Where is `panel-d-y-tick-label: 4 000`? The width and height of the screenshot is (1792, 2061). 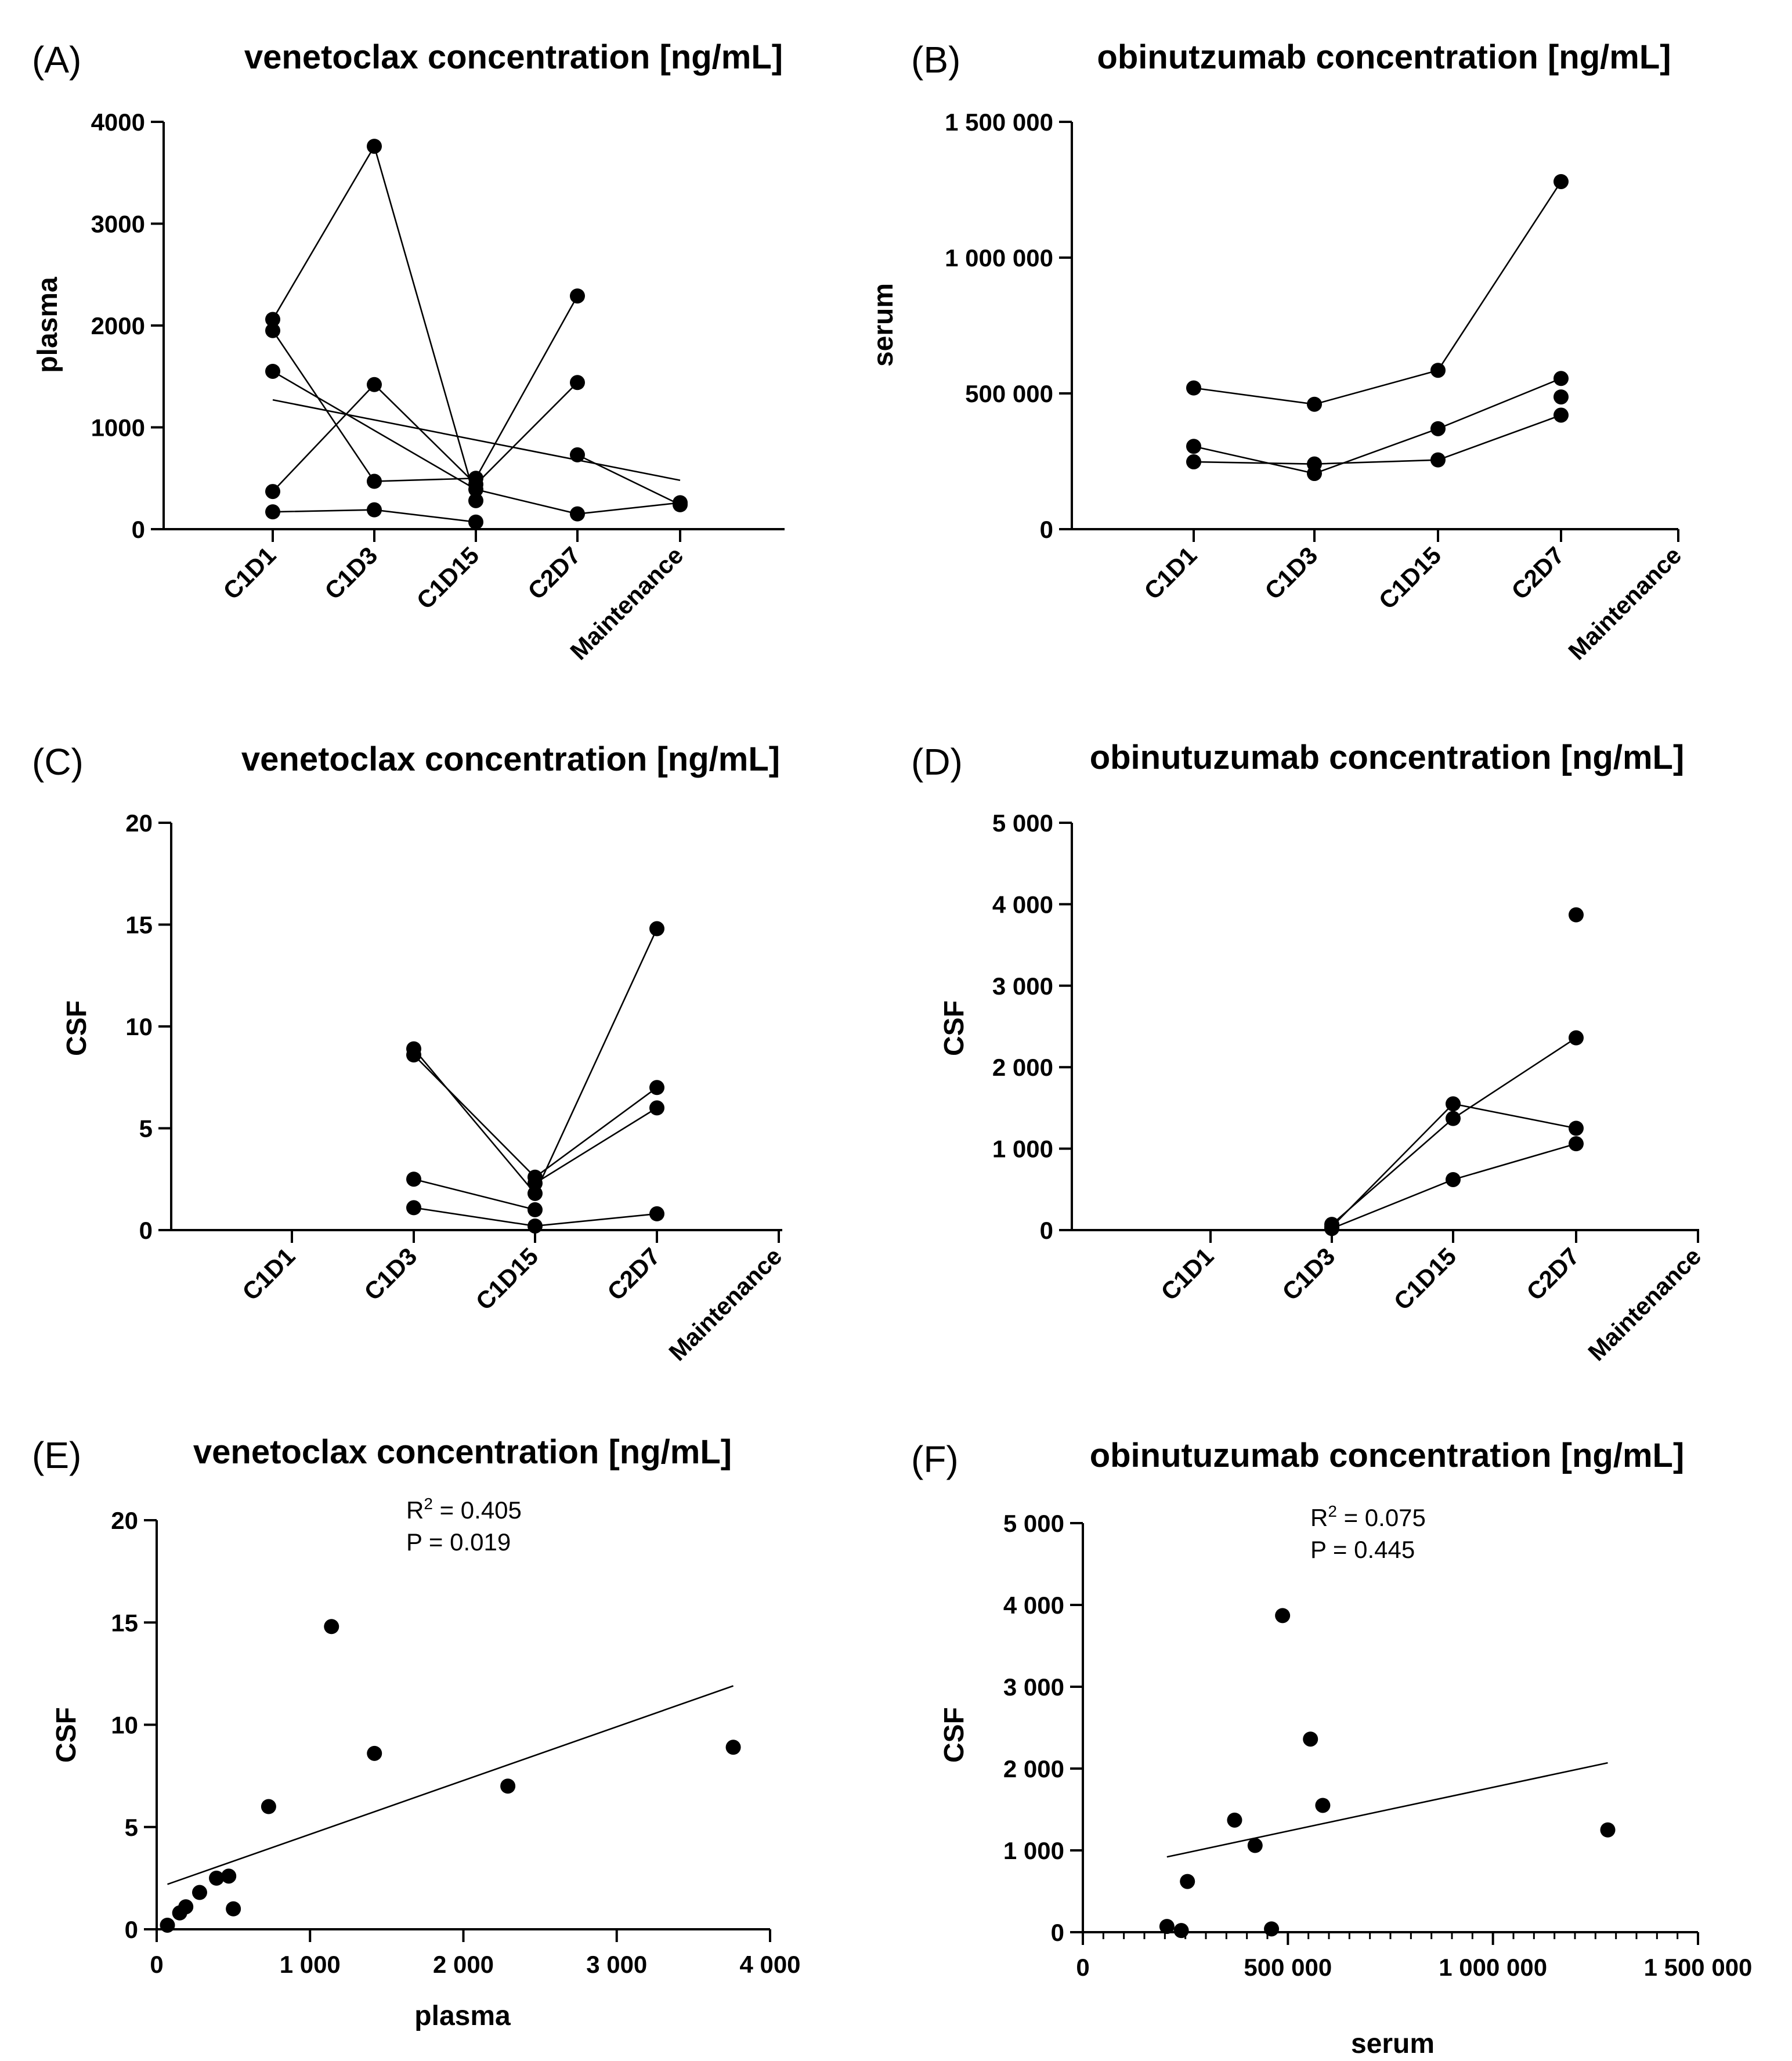 panel-d-y-tick-label: 4 000 is located at coordinates (1022, 905).